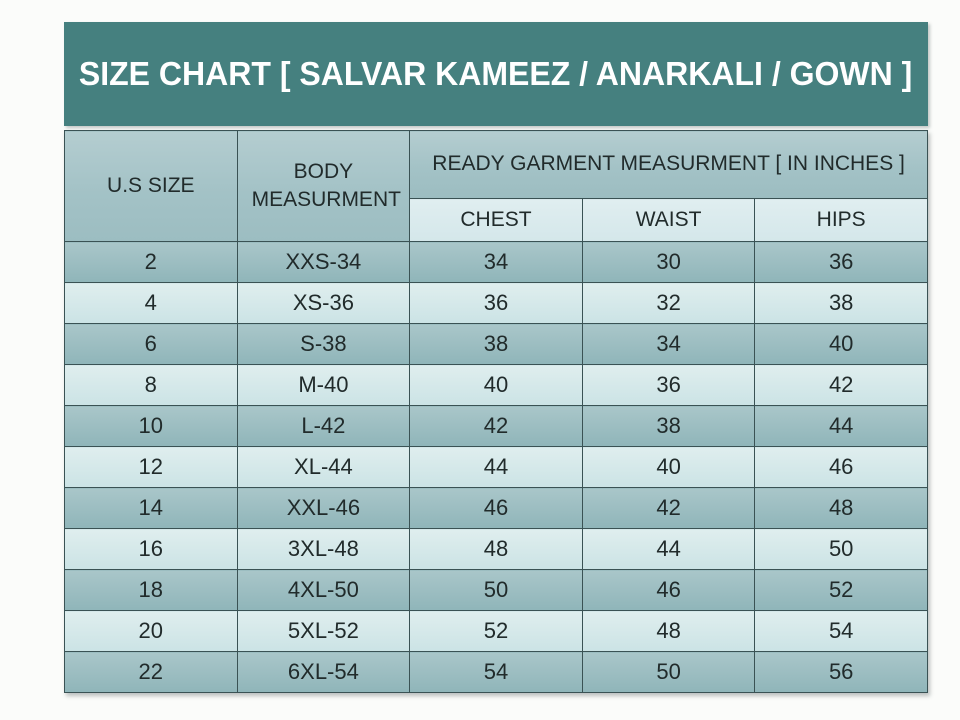 The height and width of the screenshot is (720, 960). Describe the element at coordinates (151, 549) in the screenshot. I see `table-cell: 16` at that location.